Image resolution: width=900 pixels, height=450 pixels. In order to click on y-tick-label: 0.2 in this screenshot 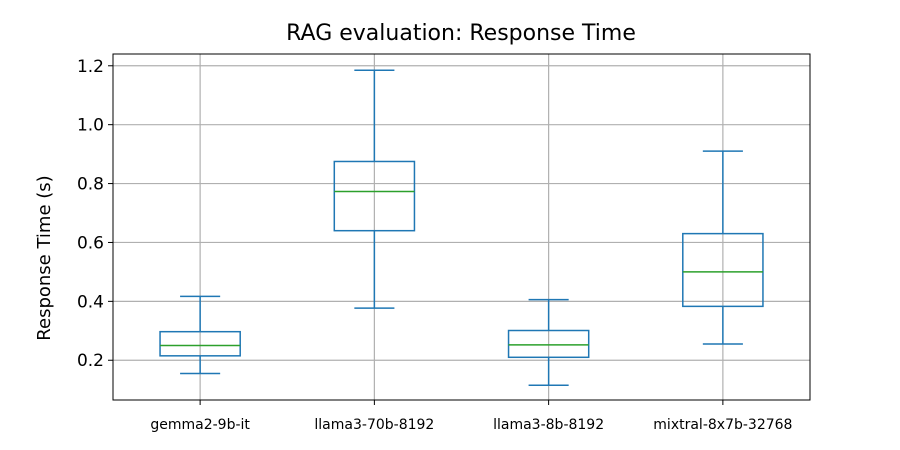, I will do `click(90, 361)`.